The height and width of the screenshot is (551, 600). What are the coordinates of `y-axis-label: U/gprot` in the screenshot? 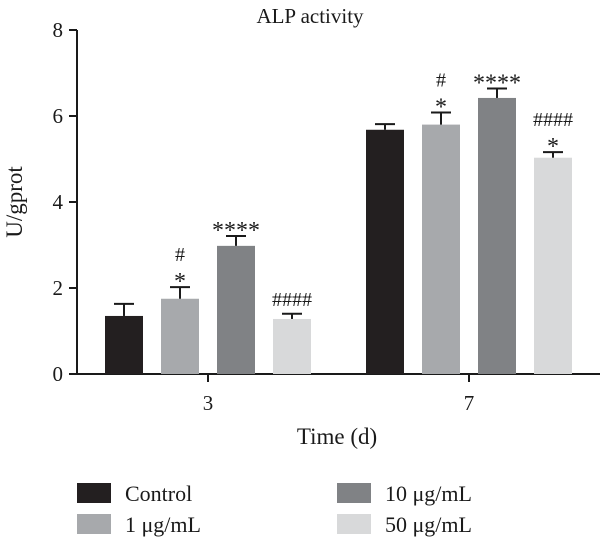 It's located at (14, 202).